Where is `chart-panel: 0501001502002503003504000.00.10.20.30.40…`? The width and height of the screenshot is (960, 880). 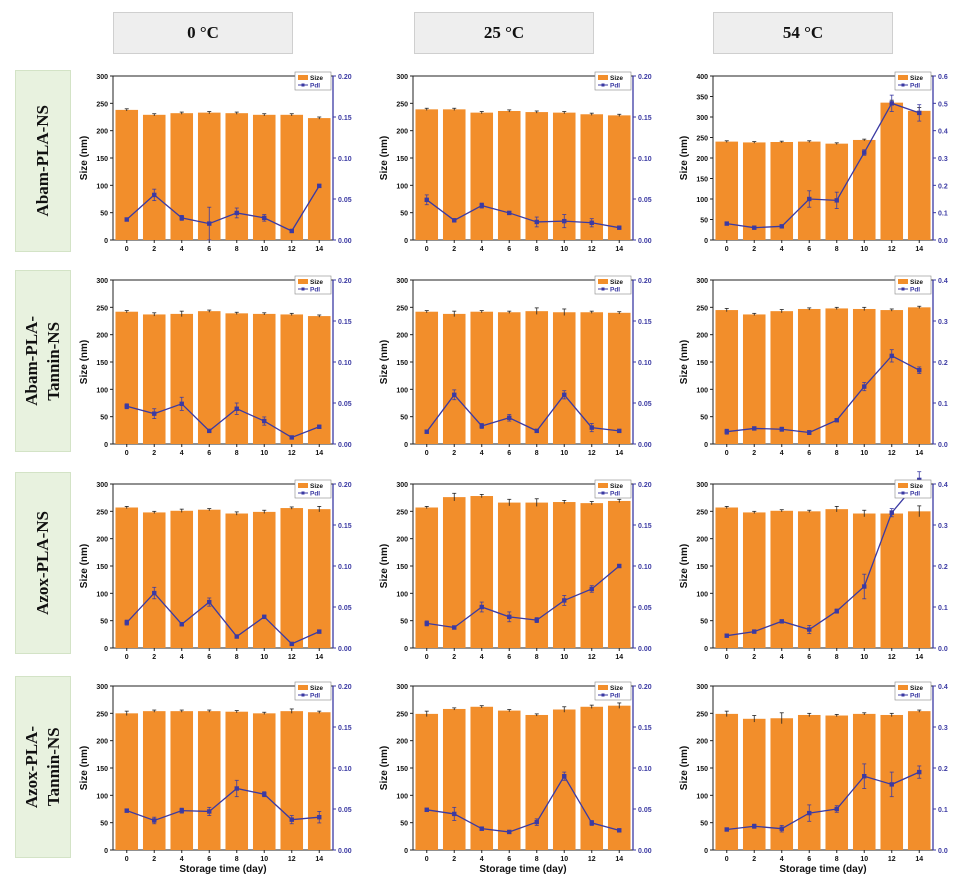
chart-panel: 0501001502002503003504000.00.10.20.30.40… is located at coordinates (813, 162).